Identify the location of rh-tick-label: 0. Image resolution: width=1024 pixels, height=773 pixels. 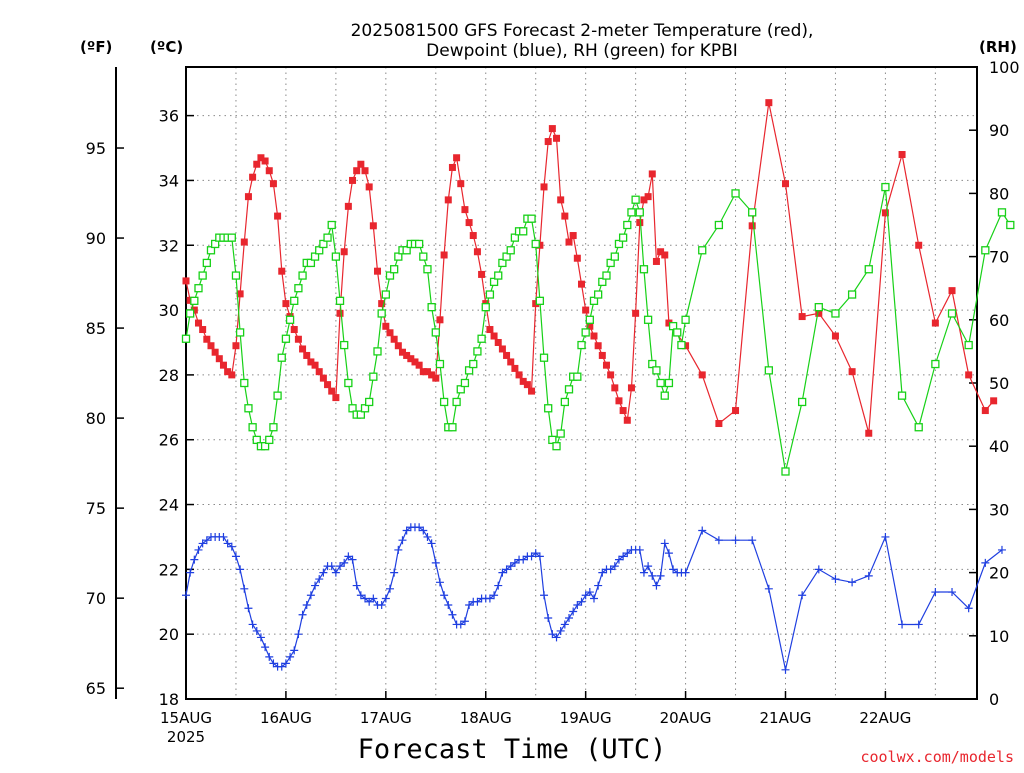
(994, 699).